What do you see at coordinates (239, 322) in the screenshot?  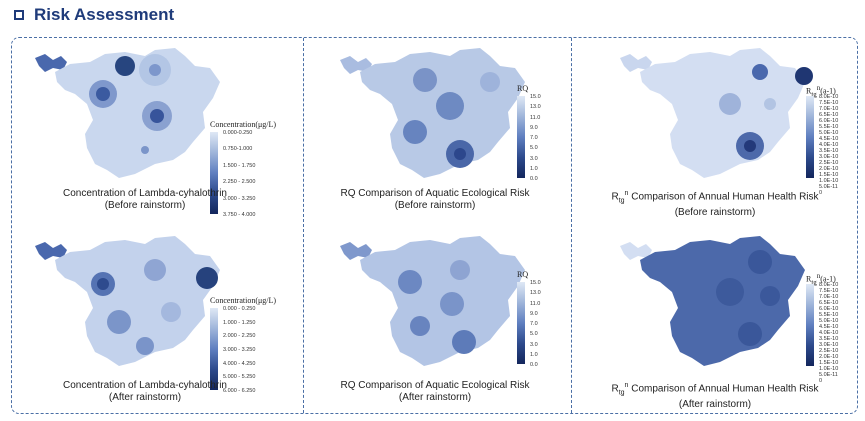 I see `legend-label: 1.000 - 1.250` at bounding box center [239, 322].